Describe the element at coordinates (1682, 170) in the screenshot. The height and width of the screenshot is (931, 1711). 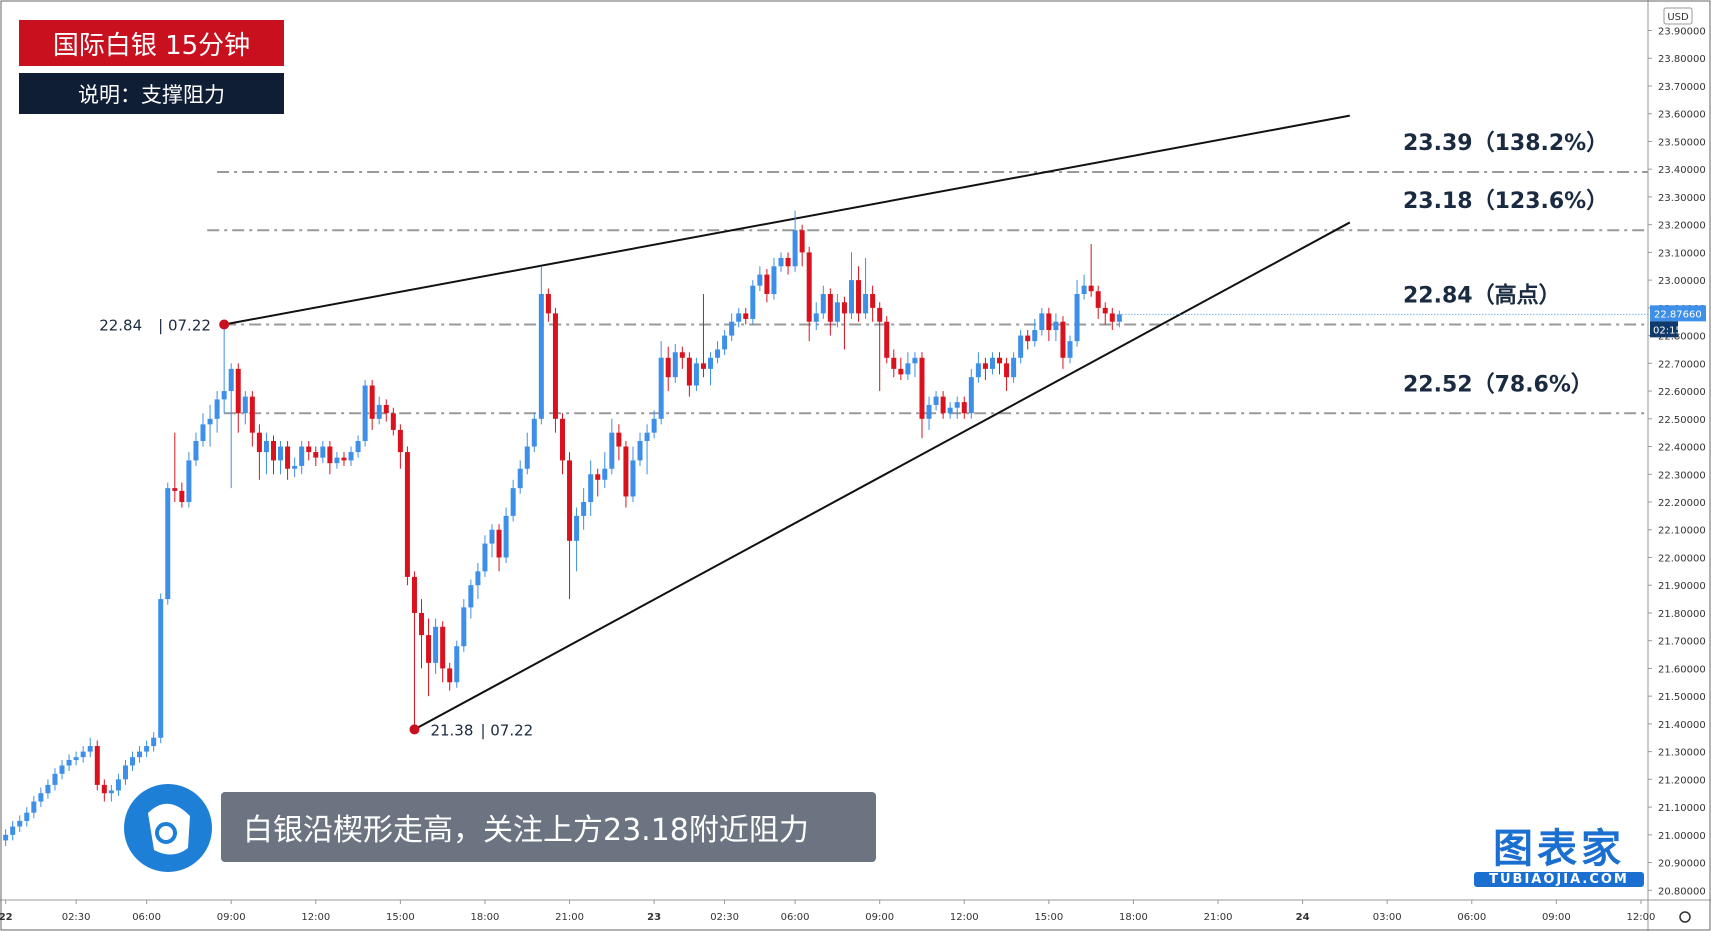
I see `y-tick-label: 23.40000` at that location.